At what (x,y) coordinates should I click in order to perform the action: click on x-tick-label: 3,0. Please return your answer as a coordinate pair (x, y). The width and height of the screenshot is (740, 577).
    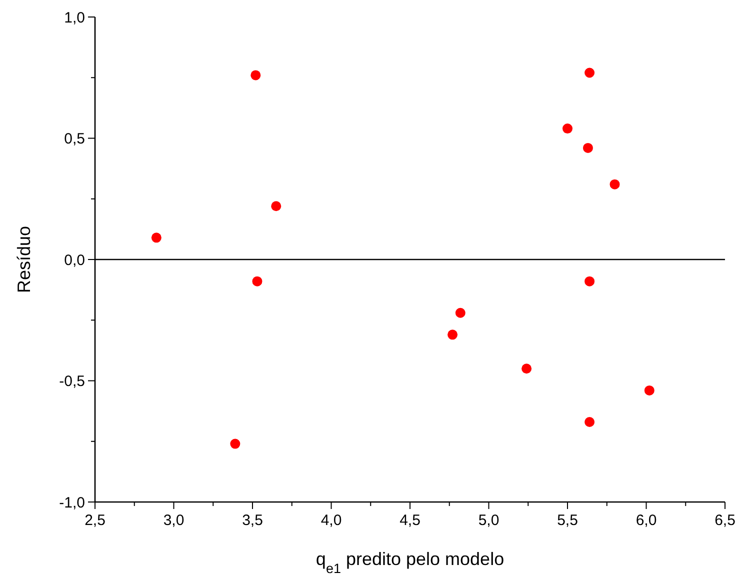
    Looking at the image, I should click on (173, 520).